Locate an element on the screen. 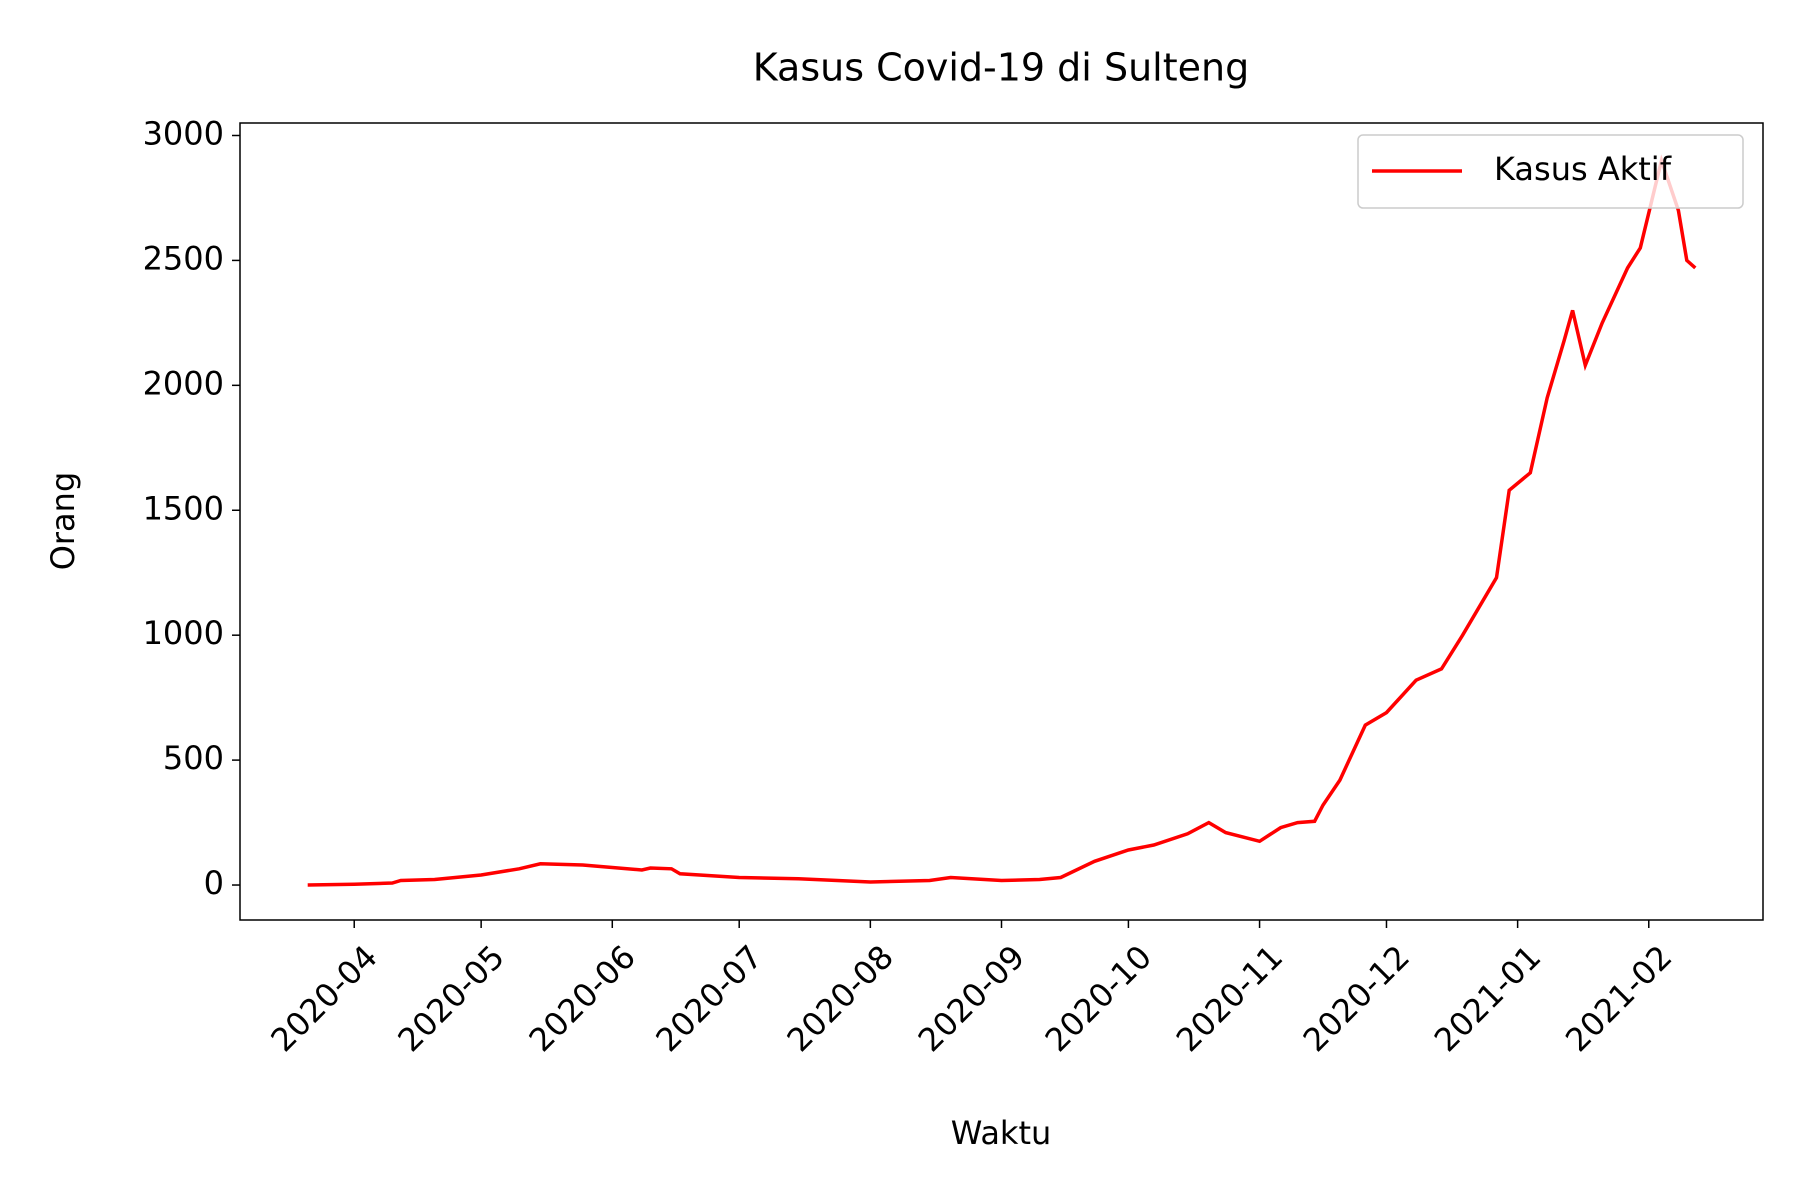 The width and height of the screenshot is (1800, 1200). chart-title: Kasus Covid-19 di Sulteng is located at coordinates (1001, 68).